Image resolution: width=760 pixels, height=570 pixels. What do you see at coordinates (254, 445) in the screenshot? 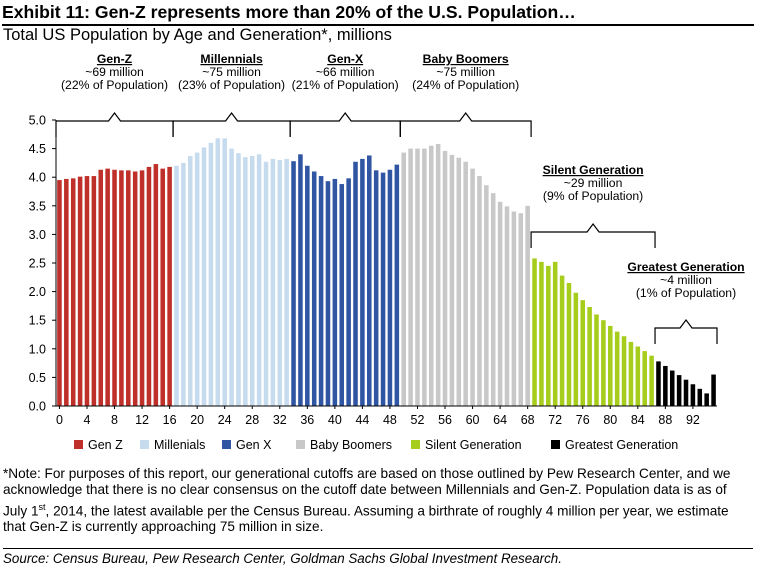
I see `legend-label: Gen X` at bounding box center [254, 445].